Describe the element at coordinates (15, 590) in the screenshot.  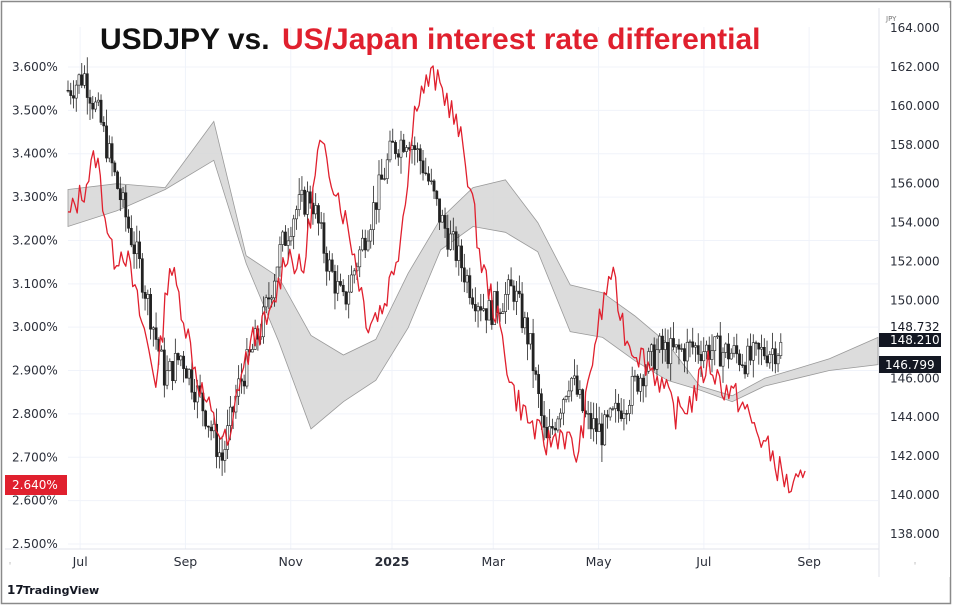
I see `svg-text: 𝟭𝟳` at that location.